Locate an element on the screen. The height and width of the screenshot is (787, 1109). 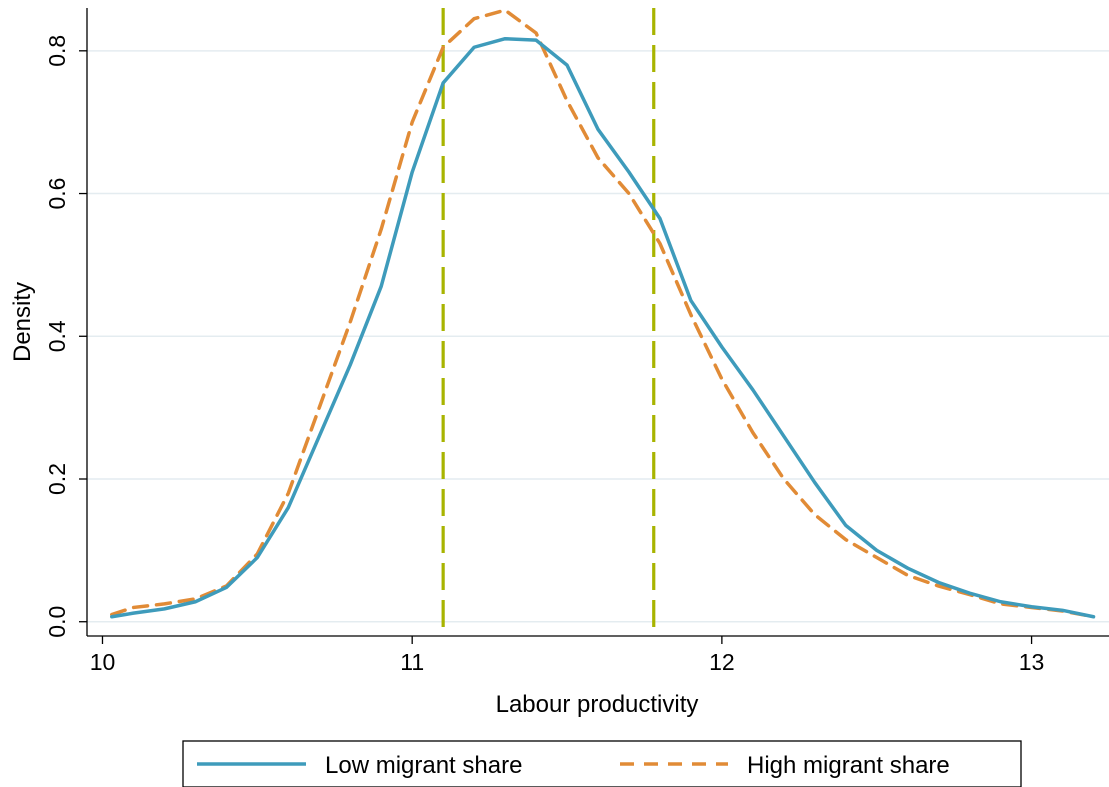
legend-box is located at coordinates (602, 763).